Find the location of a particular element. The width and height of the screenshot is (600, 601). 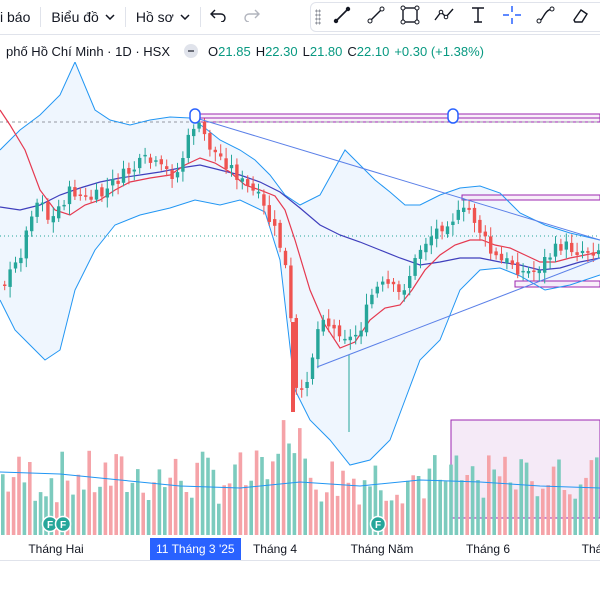

undo-button is located at coordinates (218, 17).